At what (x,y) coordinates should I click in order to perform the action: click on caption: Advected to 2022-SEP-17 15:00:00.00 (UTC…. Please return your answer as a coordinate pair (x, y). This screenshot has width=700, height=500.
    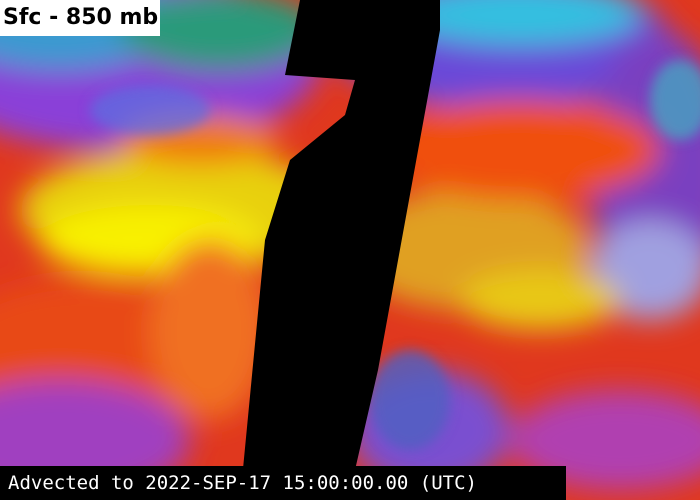
    Looking at the image, I should click on (283, 483).